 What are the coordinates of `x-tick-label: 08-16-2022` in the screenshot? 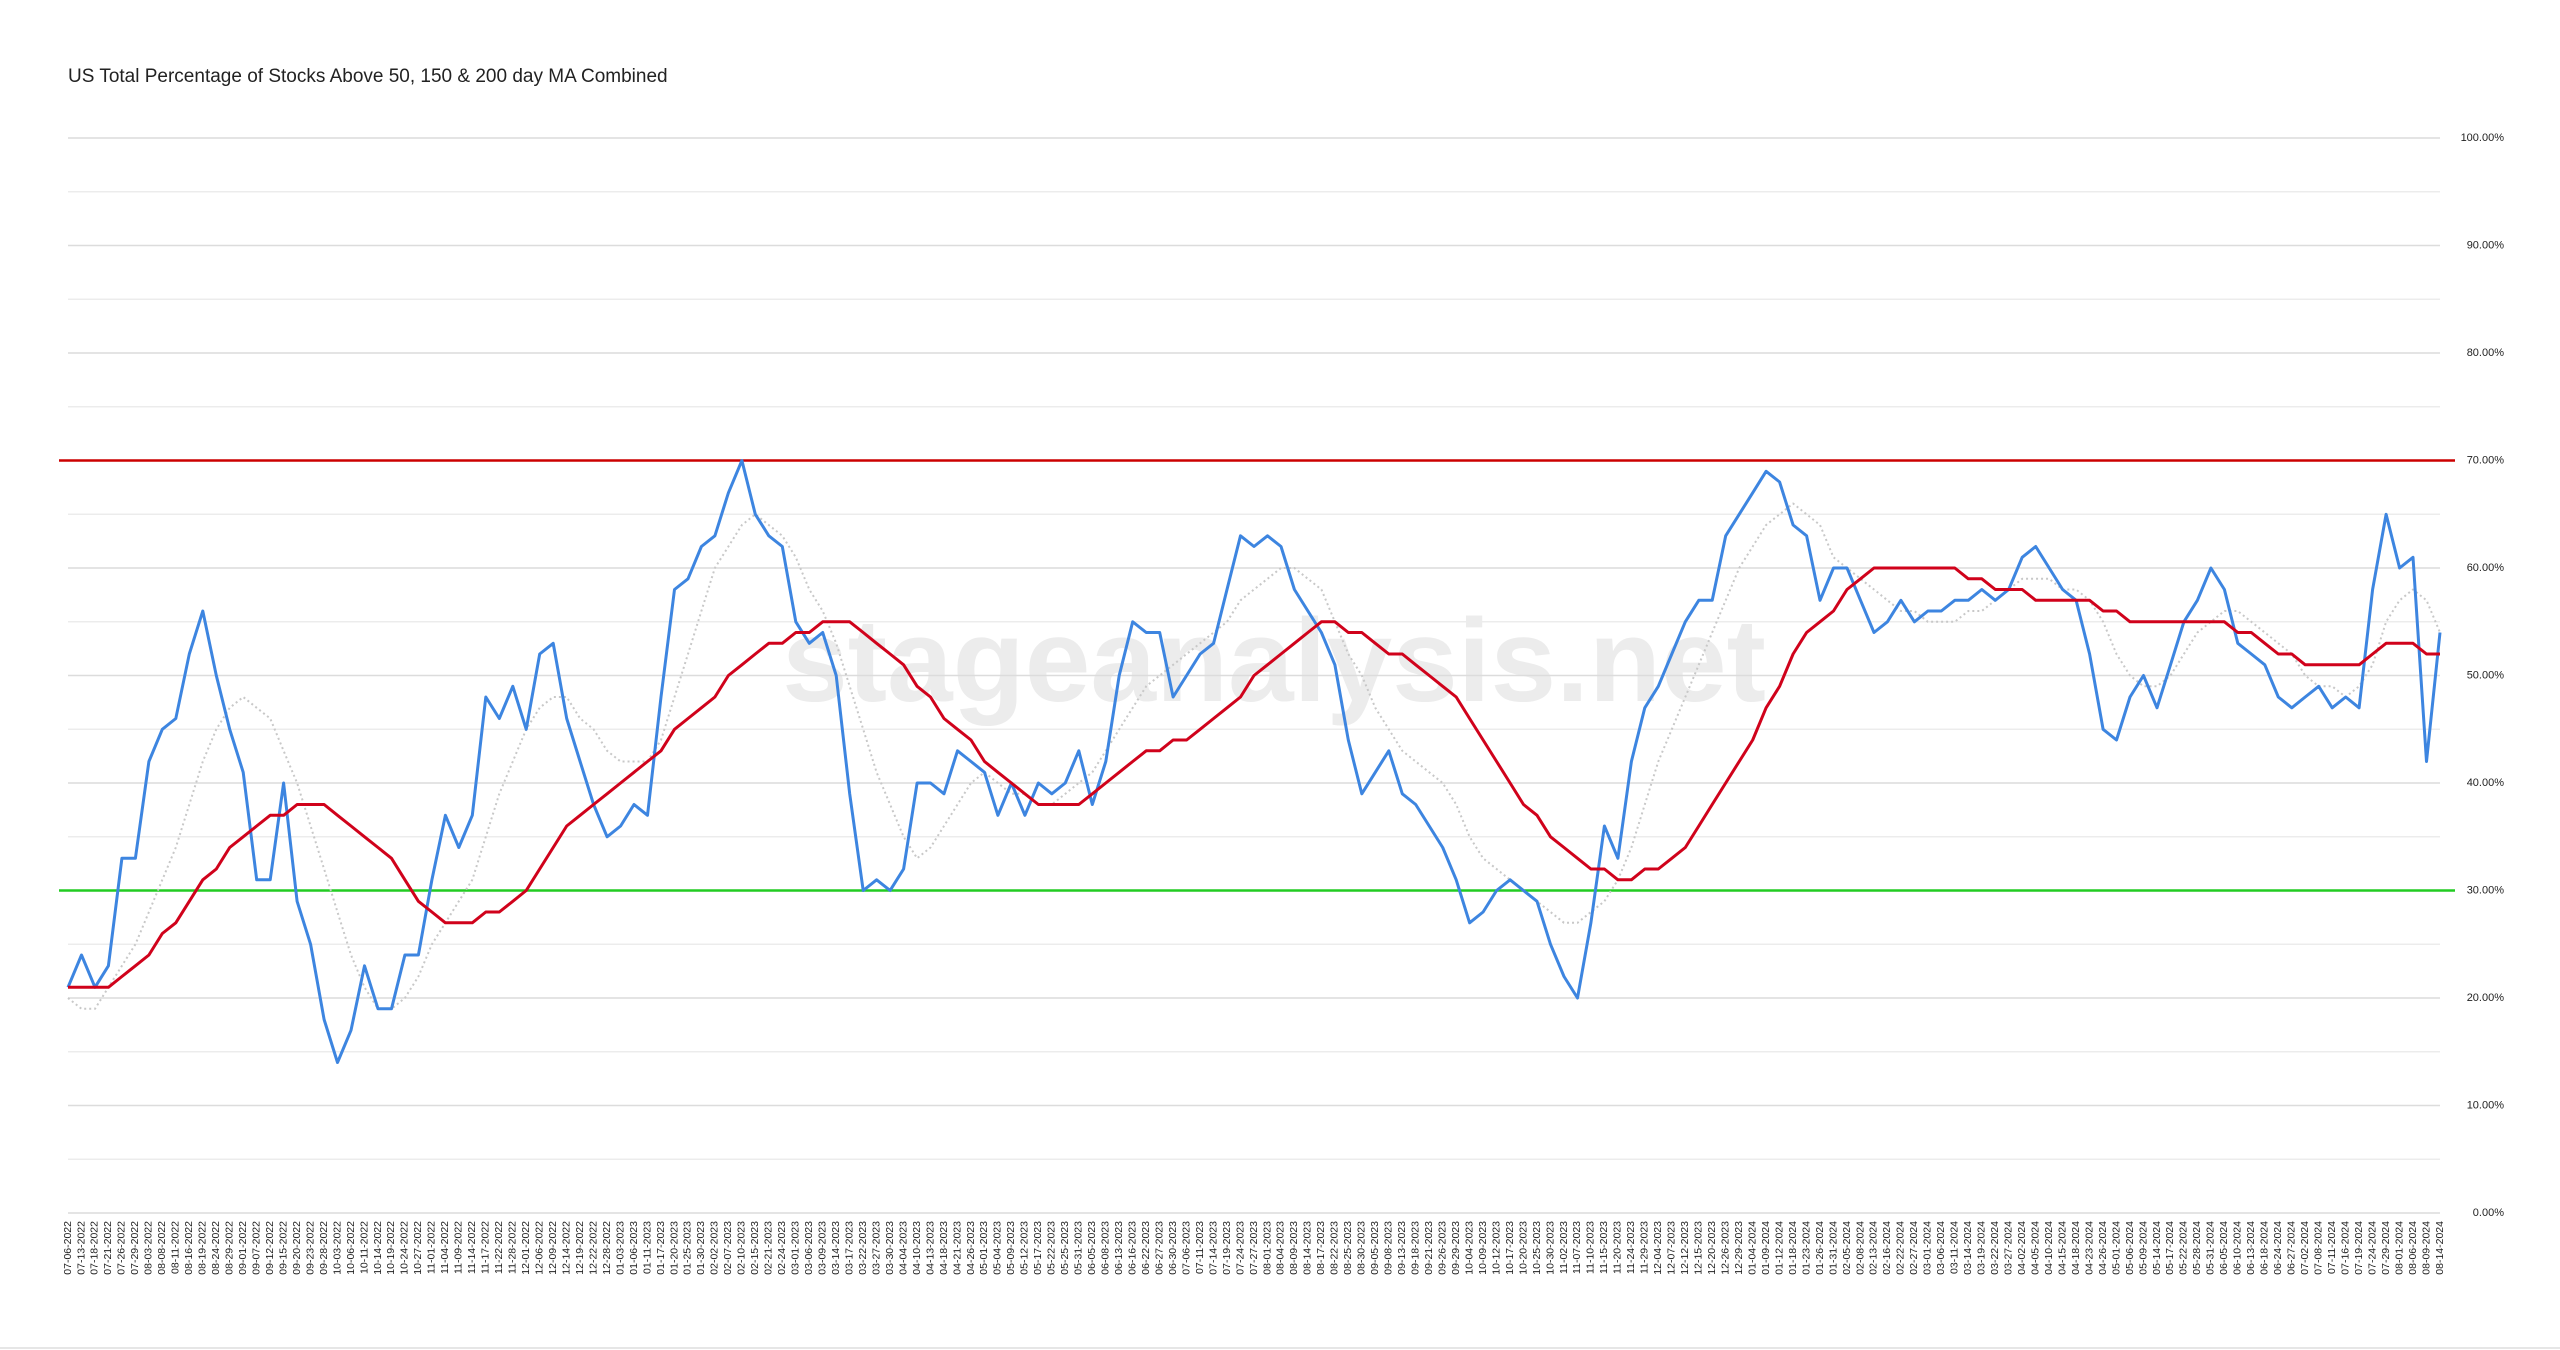 It's located at (189, 1248).